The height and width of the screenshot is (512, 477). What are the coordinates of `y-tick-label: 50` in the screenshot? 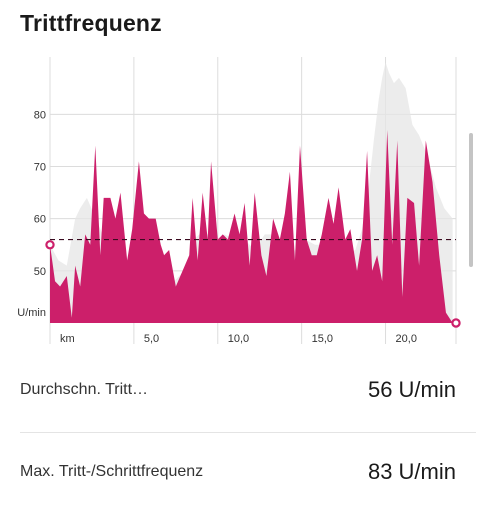 It's located at (40, 272).